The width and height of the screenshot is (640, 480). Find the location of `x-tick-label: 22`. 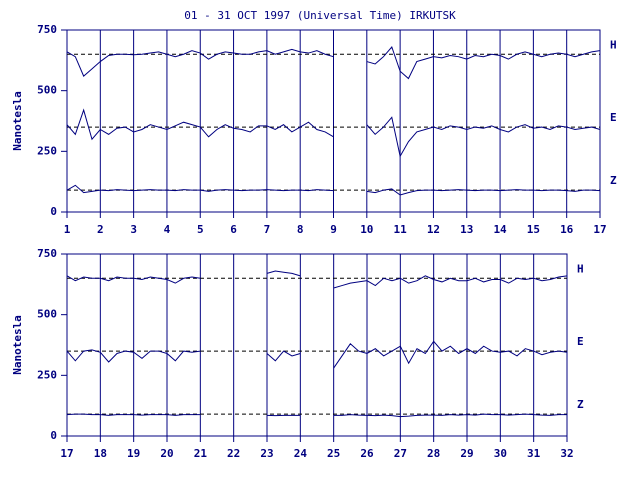

x-tick-label: 22 is located at coordinates (233, 453).